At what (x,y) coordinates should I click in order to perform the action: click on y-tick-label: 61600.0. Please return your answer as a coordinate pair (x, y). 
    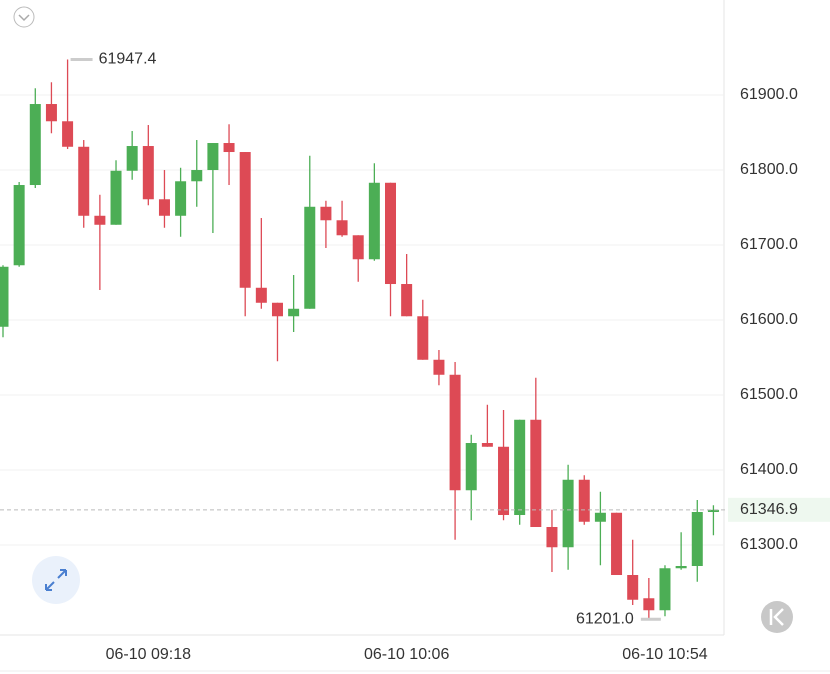
    Looking at the image, I should click on (769, 319).